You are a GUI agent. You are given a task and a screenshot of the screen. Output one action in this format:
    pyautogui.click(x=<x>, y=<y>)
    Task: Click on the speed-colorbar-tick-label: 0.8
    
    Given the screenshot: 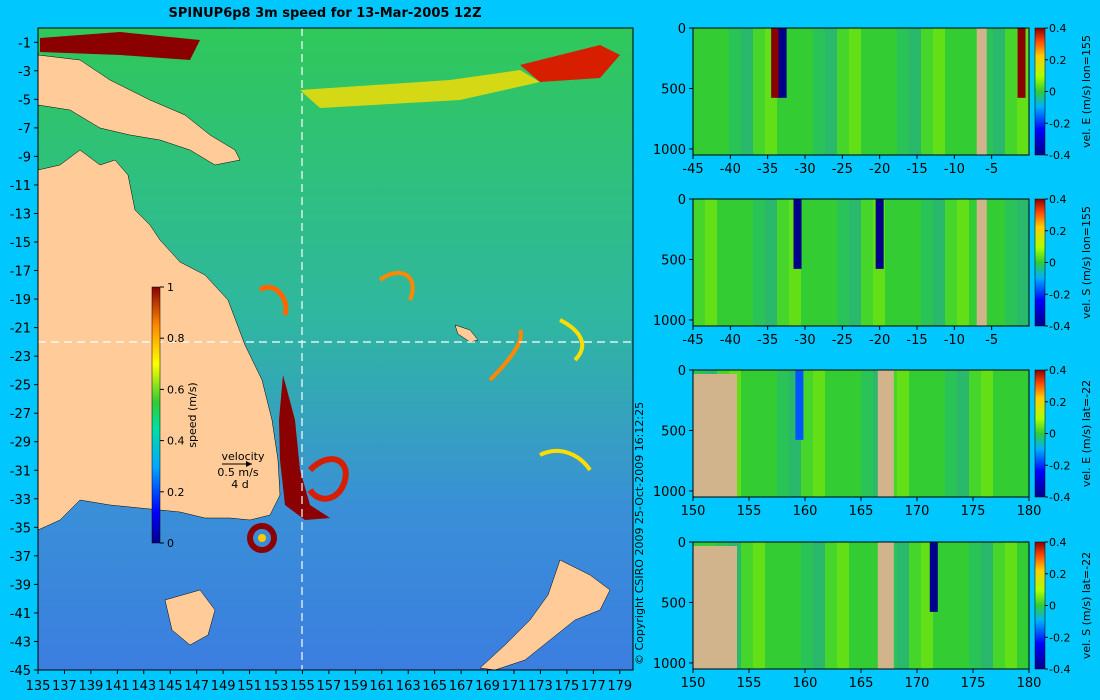 What is the action you would take?
    pyautogui.click(x=176, y=338)
    